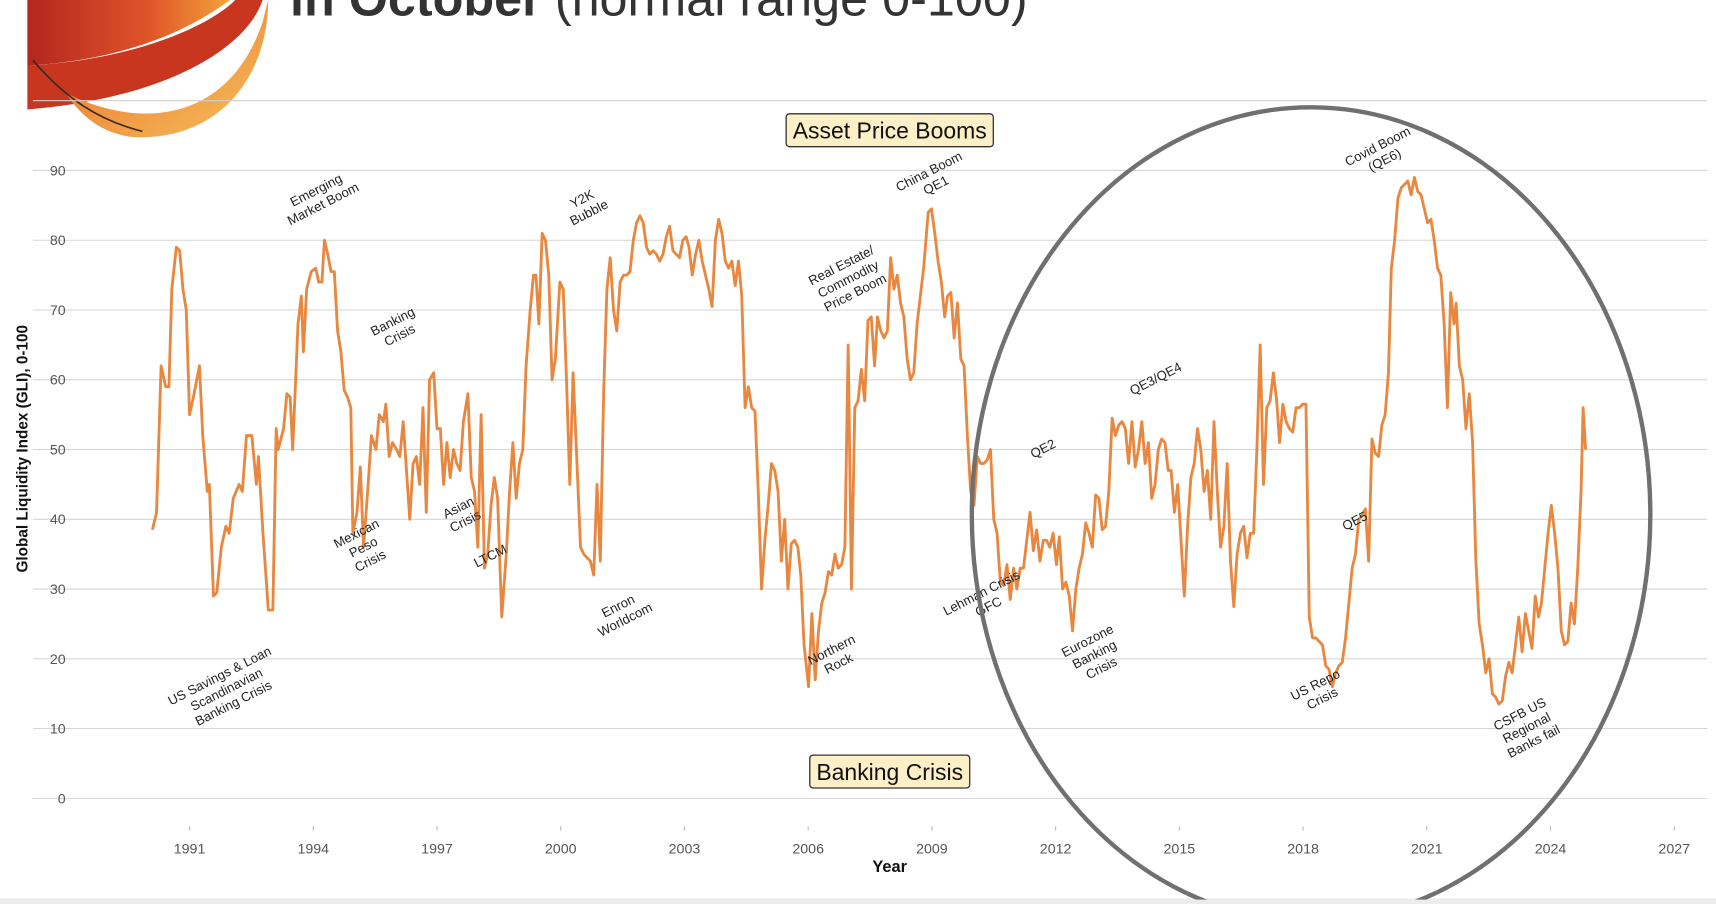  Describe the element at coordinates (416, 13) in the screenshot. I see `title-bold: in October` at that location.